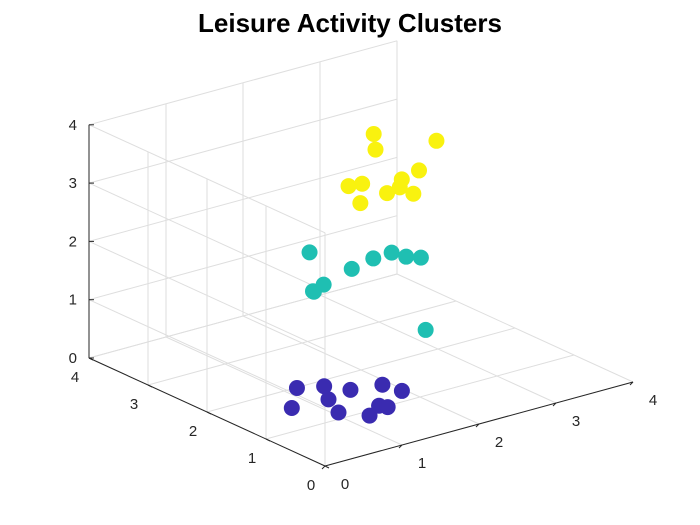 Image resolution: width=700 pixels, height=525 pixels. Describe the element at coordinates (653, 400) in the screenshot. I see `x-tick-label: 4` at that location.